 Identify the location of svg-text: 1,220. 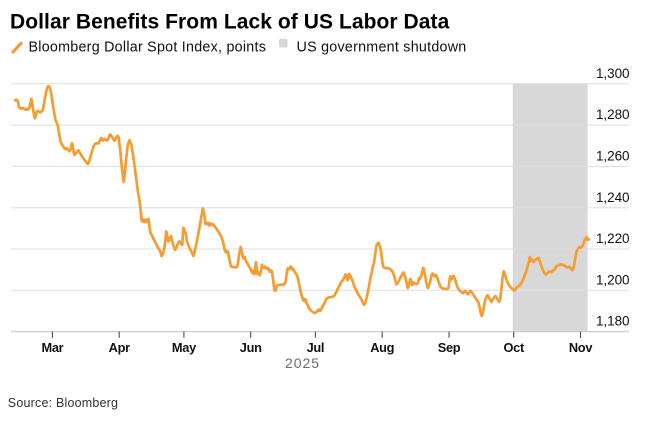
(613, 238).